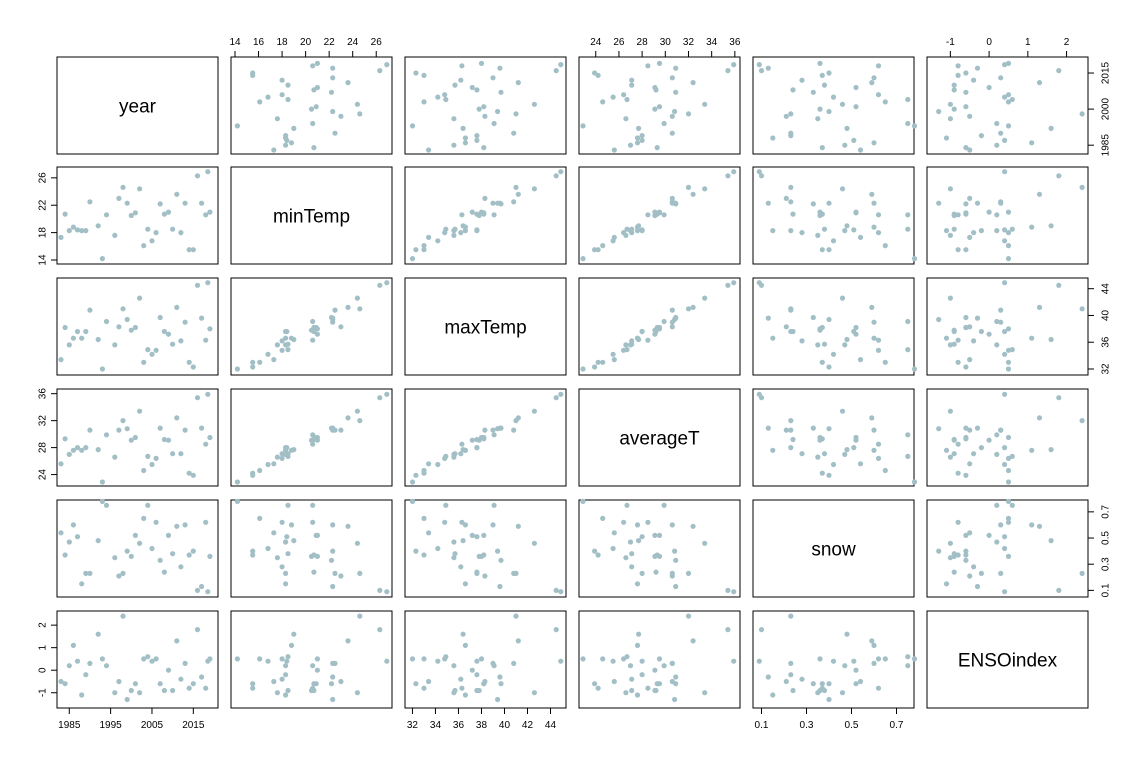  What do you see at coordinates (833, 550) in the screenshot?
I see `variable-label-snow: snow` at bounding box center [833, 550].